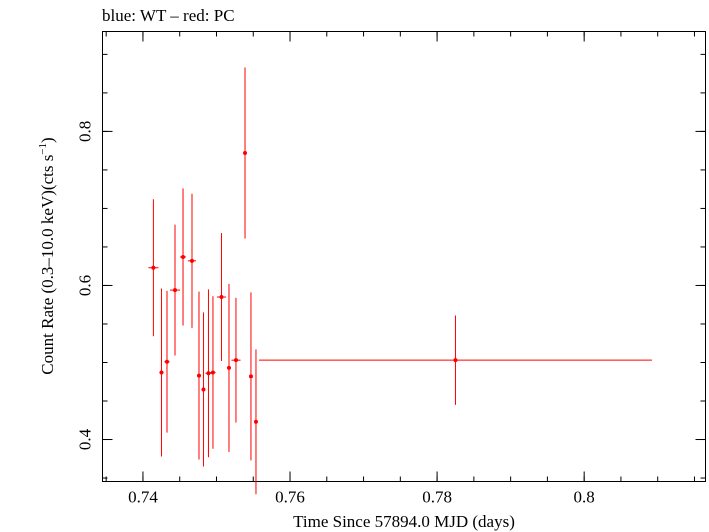 The height and width of the screenshot is (532, 709). I want to click on y-tick-label: 0.4, so click(85, 439).